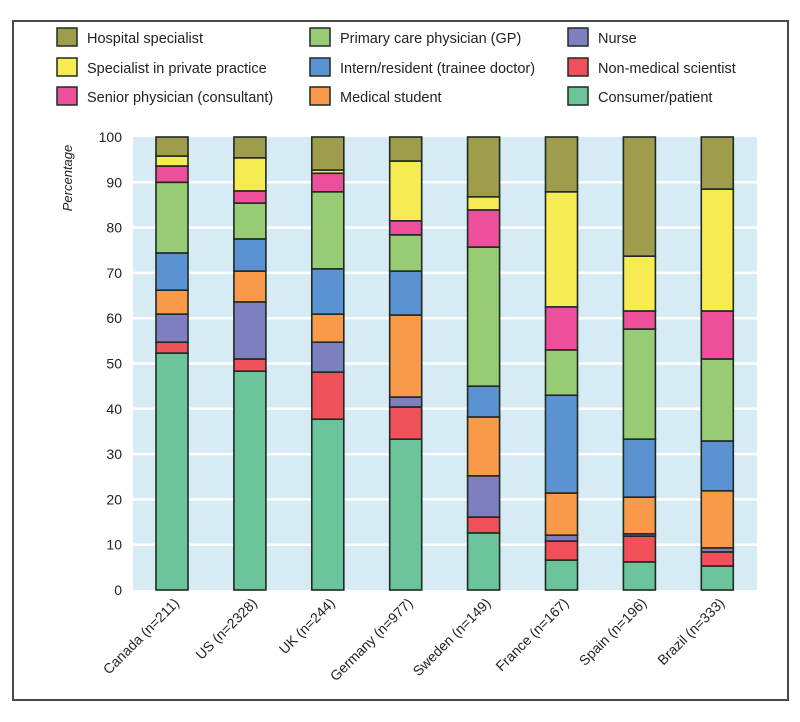 This screenshot has width=800, height=722. Describe the element at coordinates (114, 454) in the screenshot. I see `y-tick-label: 30` at that location.